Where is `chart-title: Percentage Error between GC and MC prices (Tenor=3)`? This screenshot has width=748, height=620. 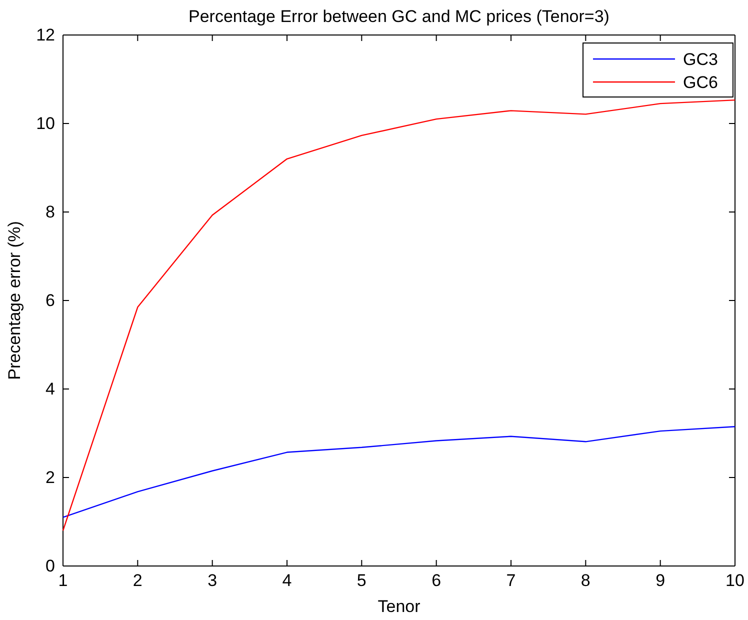 chart-title: Percentage Error between GC and MC prices (Tenor=3) is located at coordinates (399, 16).